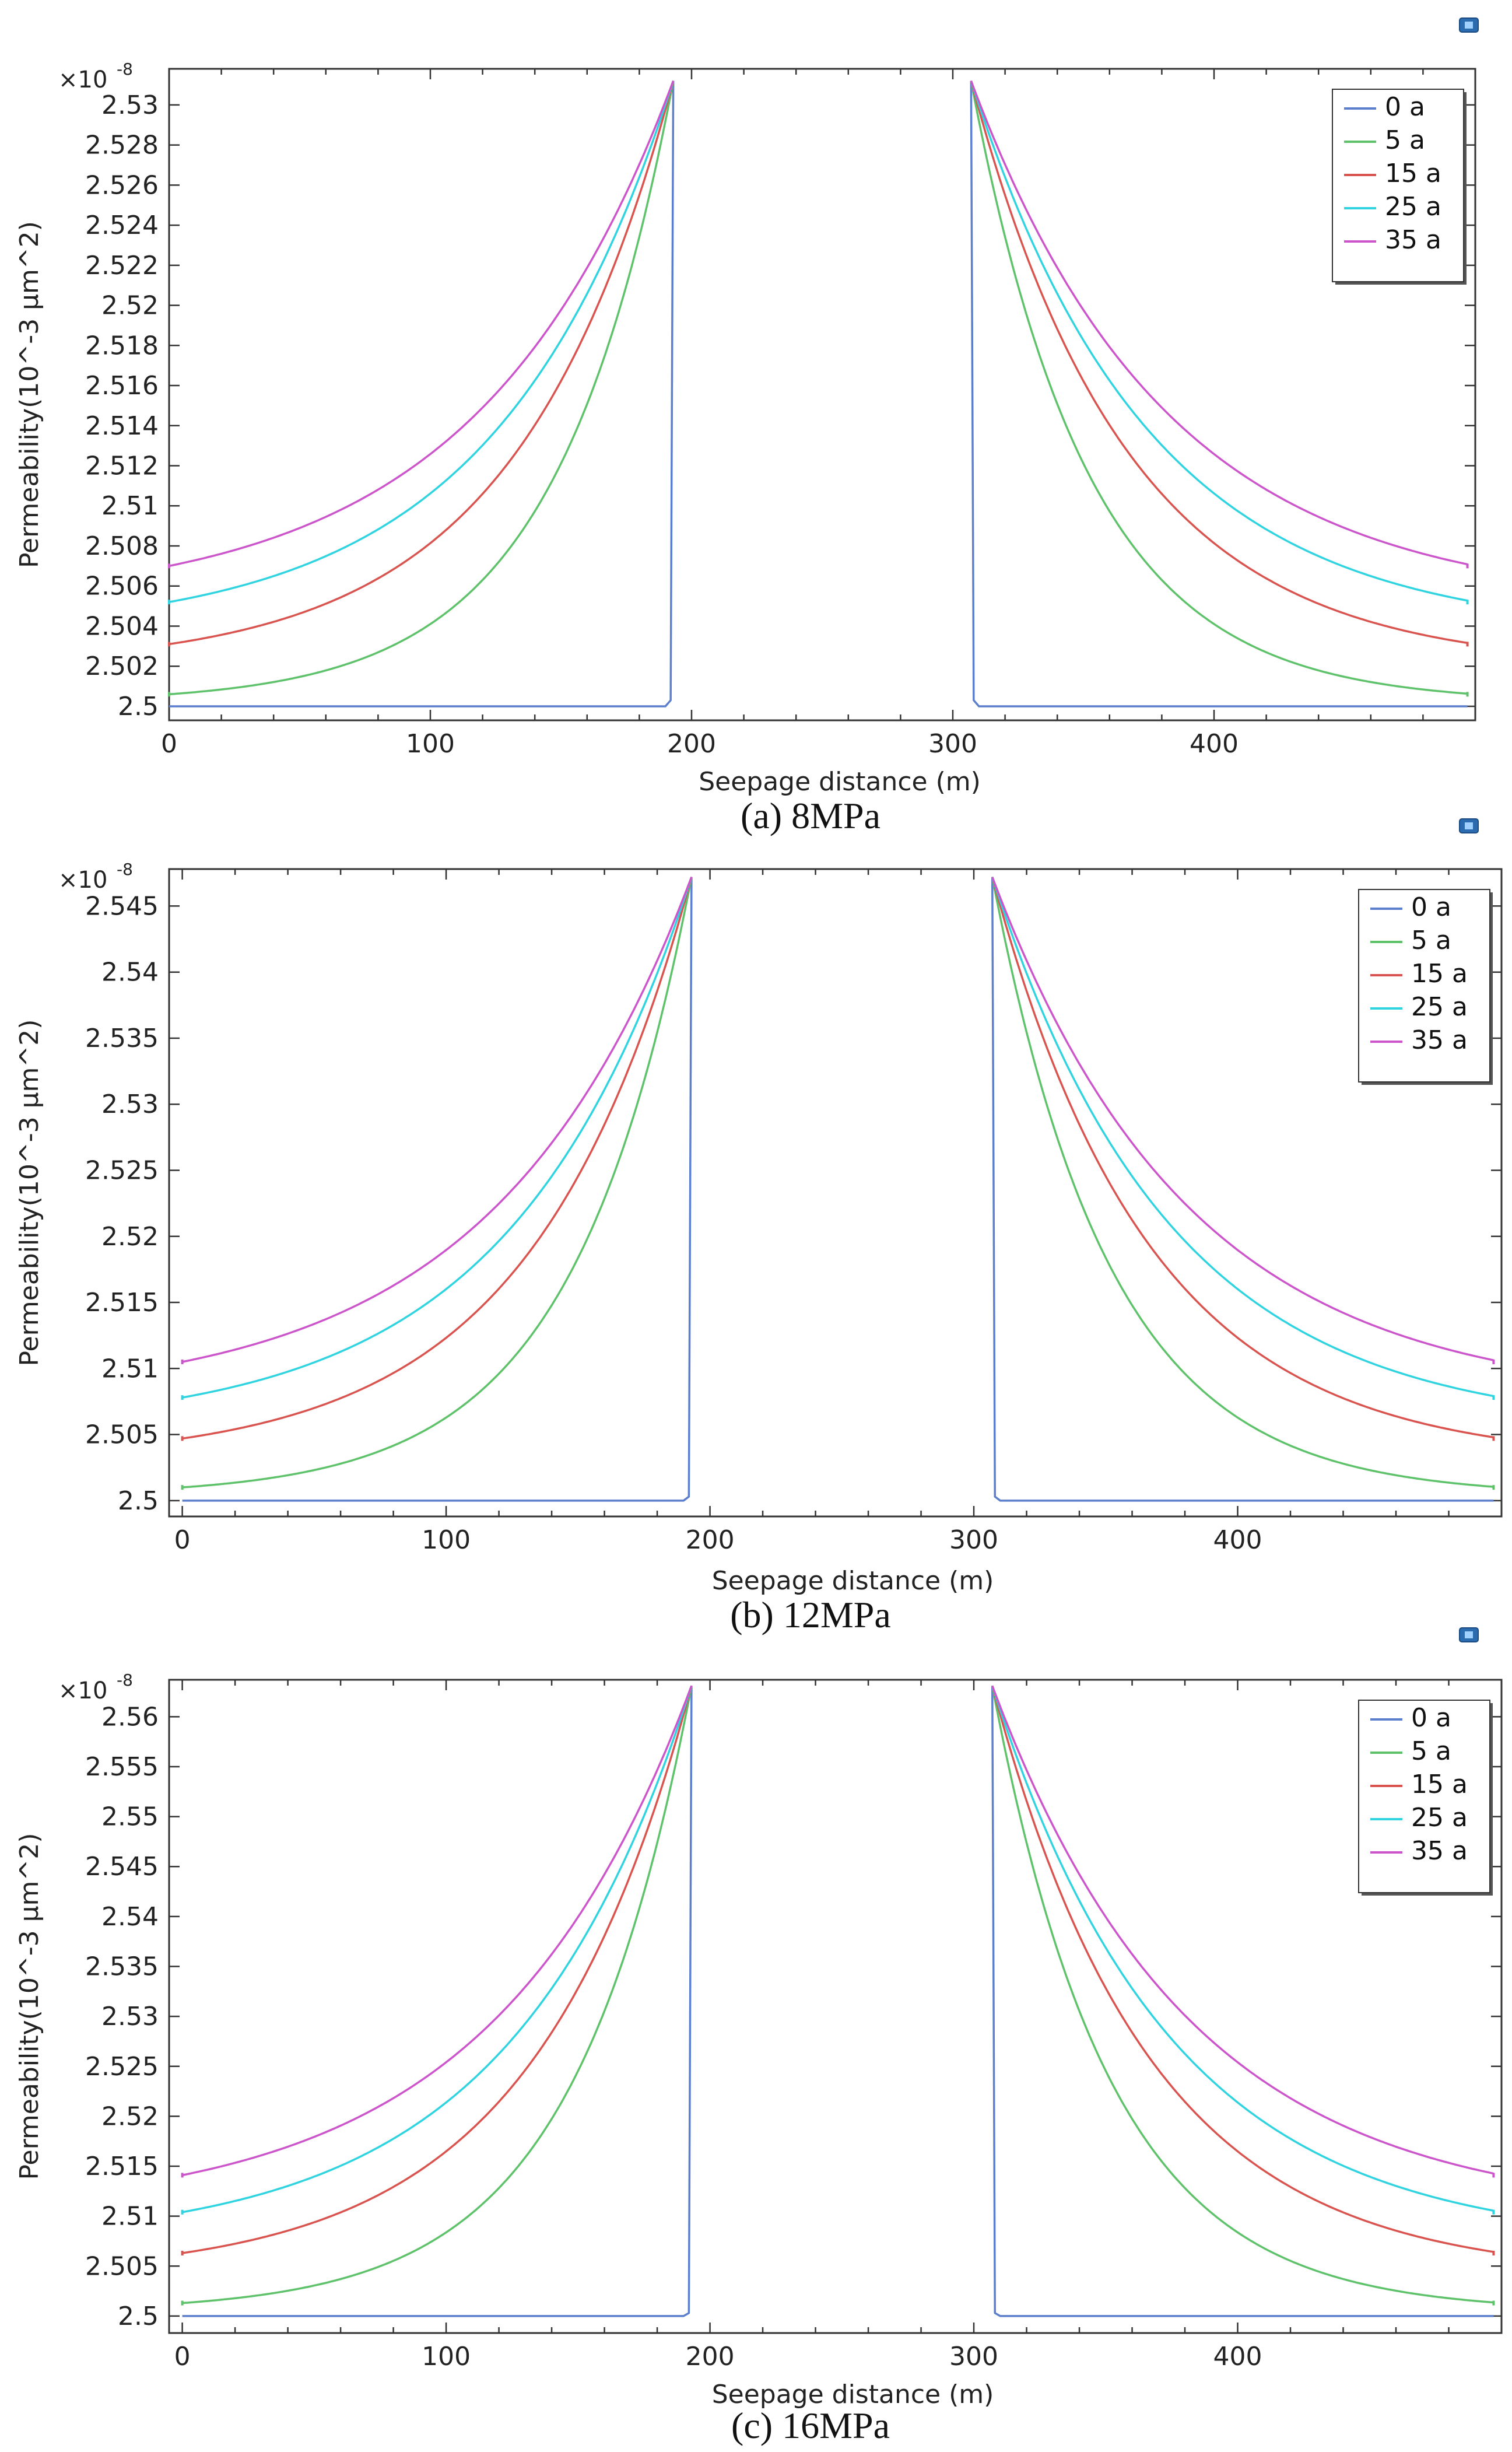  What do you see at coordinates (125, 869) in the screenshot?
I see `y-exponent-label: -8` at bounding box center [125, 869].